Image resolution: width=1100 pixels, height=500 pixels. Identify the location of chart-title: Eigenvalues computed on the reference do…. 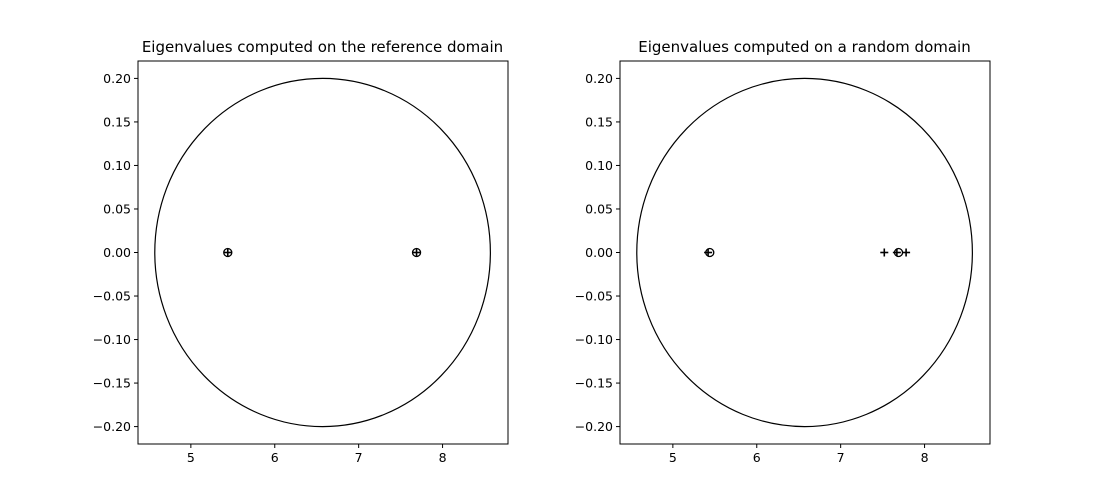
(322, 47).